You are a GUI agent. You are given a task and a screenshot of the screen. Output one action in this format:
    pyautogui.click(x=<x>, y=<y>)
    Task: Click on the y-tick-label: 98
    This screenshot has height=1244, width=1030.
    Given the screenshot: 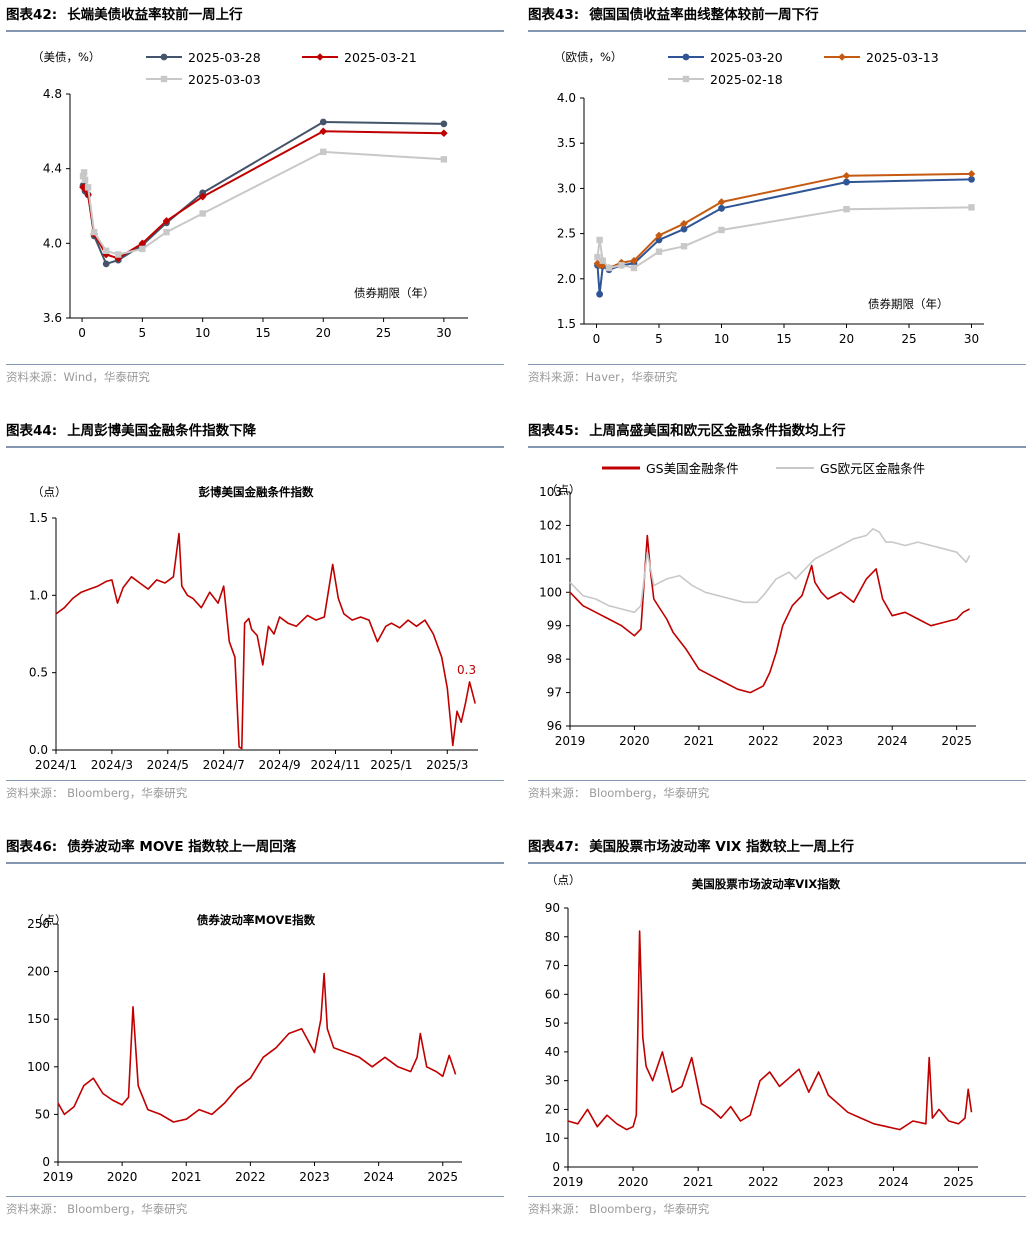 What is the action you would take?
    pyautogui.click(x=554, y=659)
    